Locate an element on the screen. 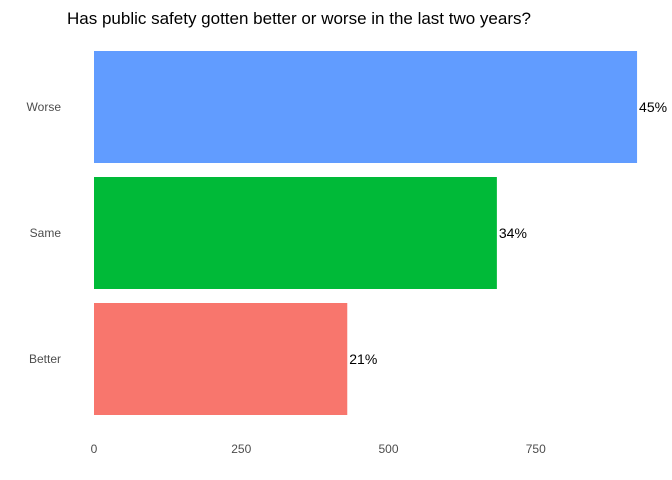 The height and width of the screenshot is (480, 672). bar-better is located at coordinates (221, 359).